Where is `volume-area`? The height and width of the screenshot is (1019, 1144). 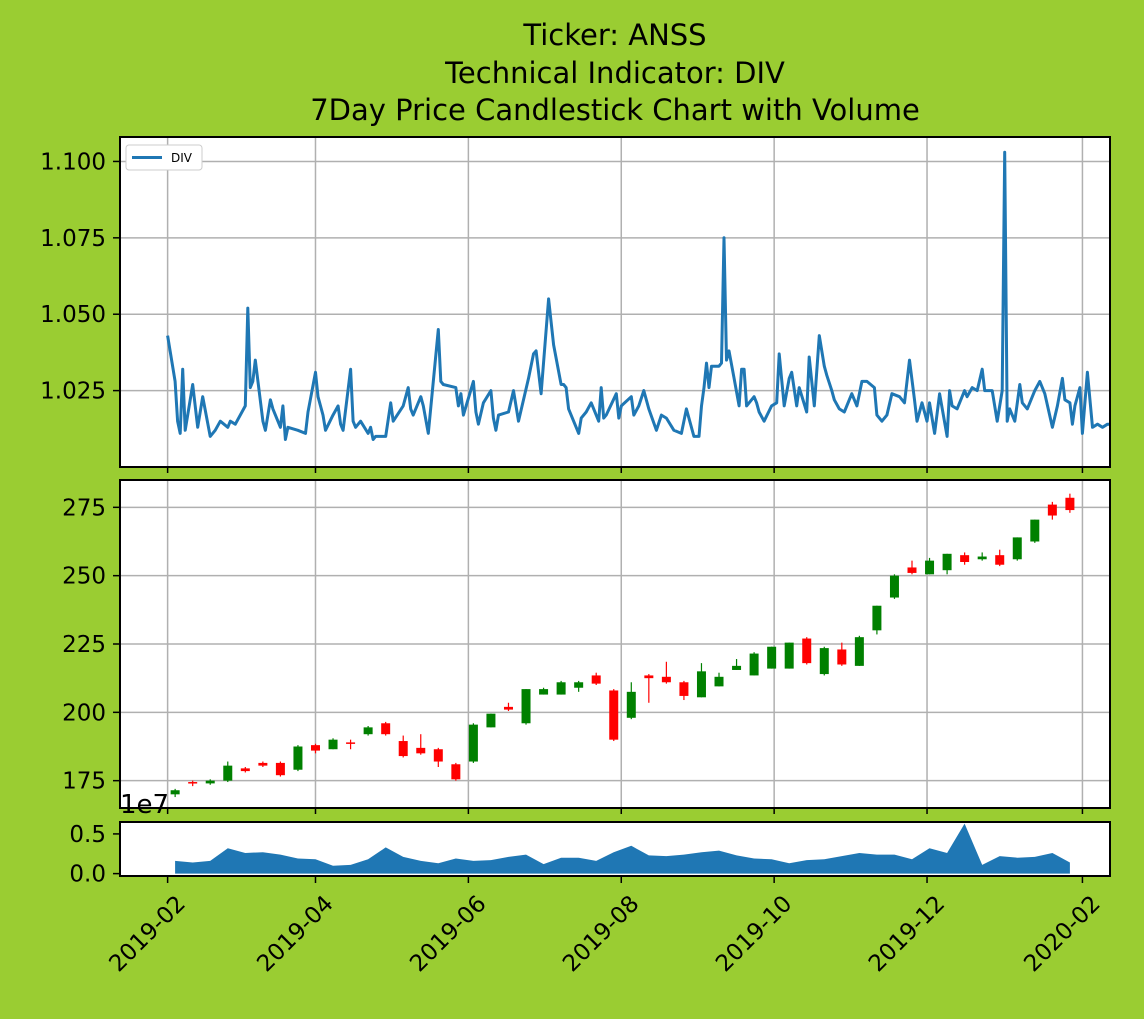
volume-area is located at coordinates (622, 848).